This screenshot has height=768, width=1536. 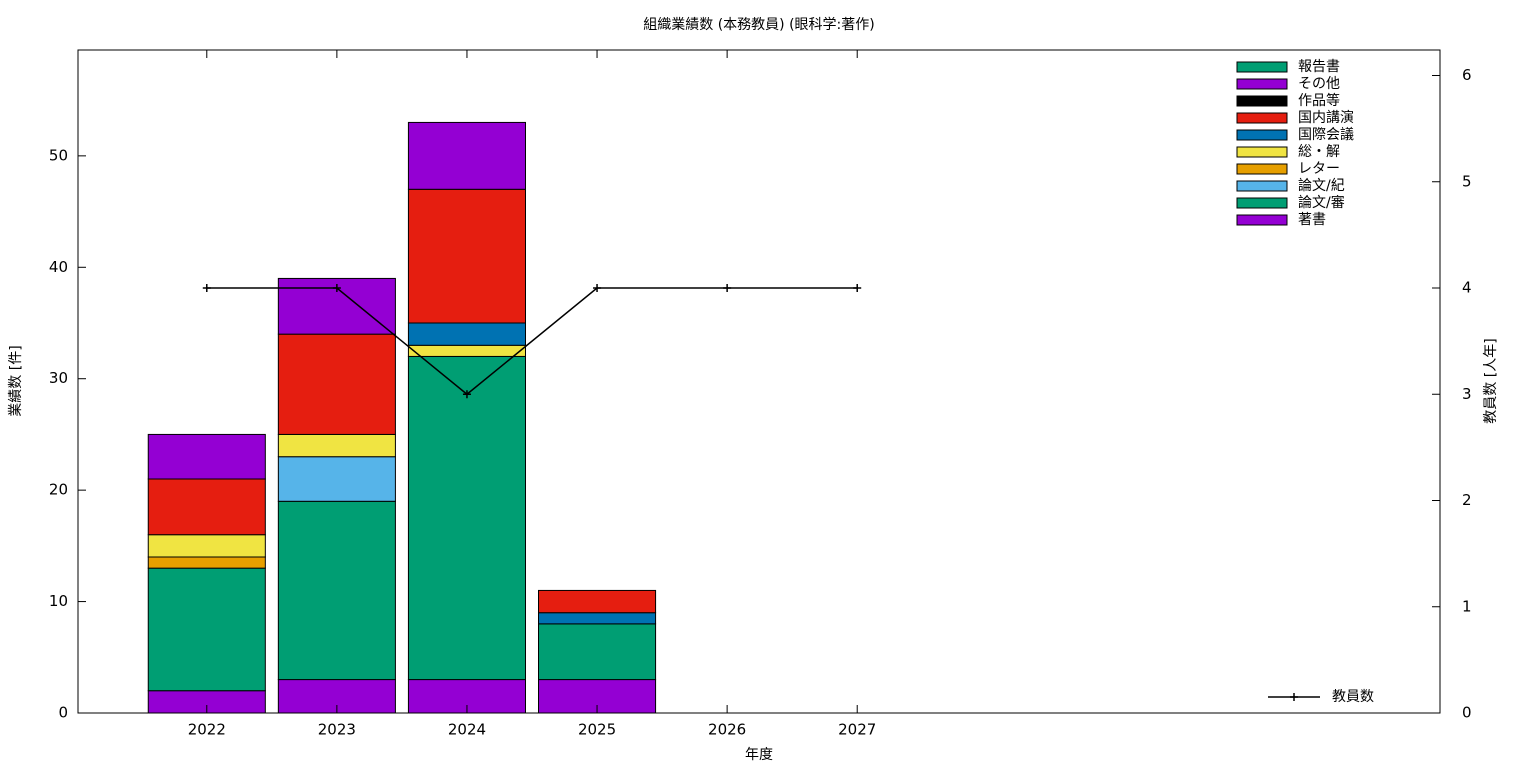 What do you see at coordinates (1467, 606) in the screenshot?
I see `y2-tick-label: 1` at bounding box center [1467, 606].